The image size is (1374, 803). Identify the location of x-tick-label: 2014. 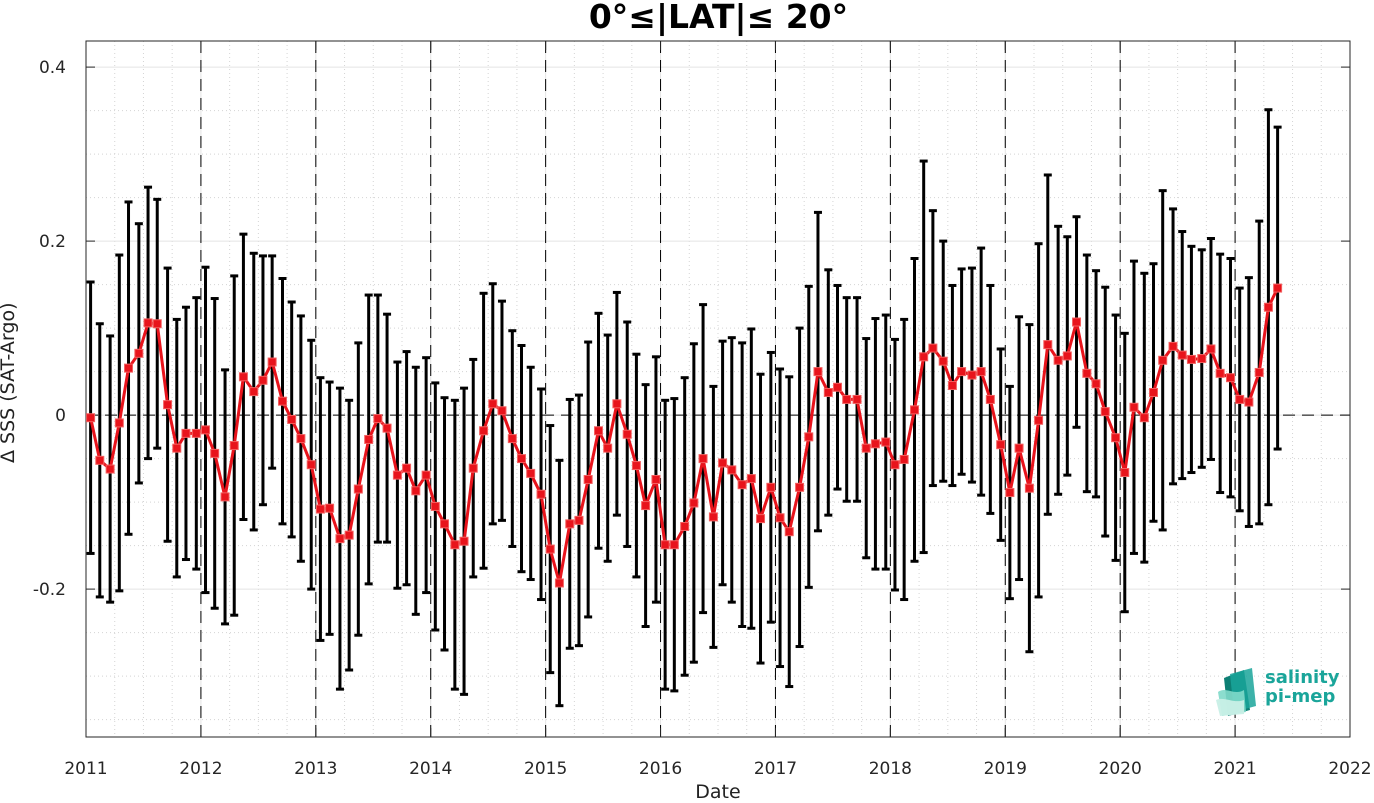
(430, 769).